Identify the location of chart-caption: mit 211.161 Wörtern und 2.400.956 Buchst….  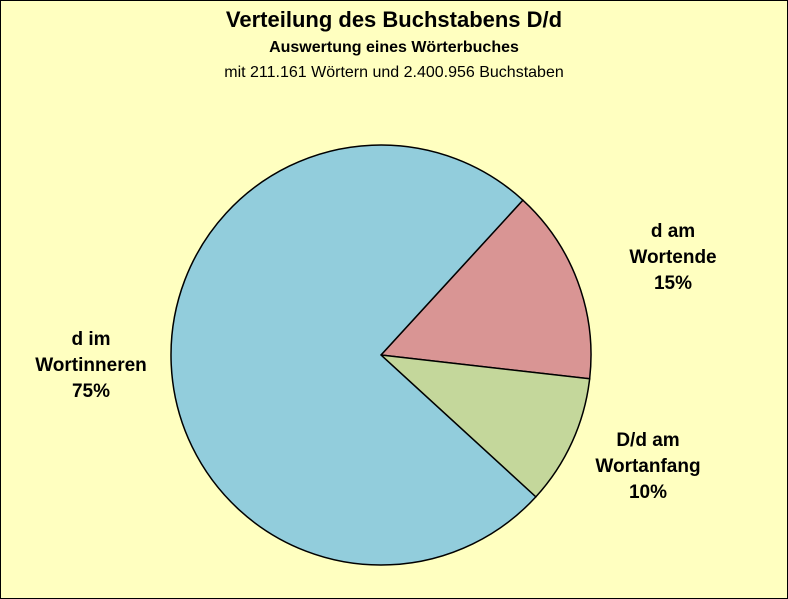
(394, 72).